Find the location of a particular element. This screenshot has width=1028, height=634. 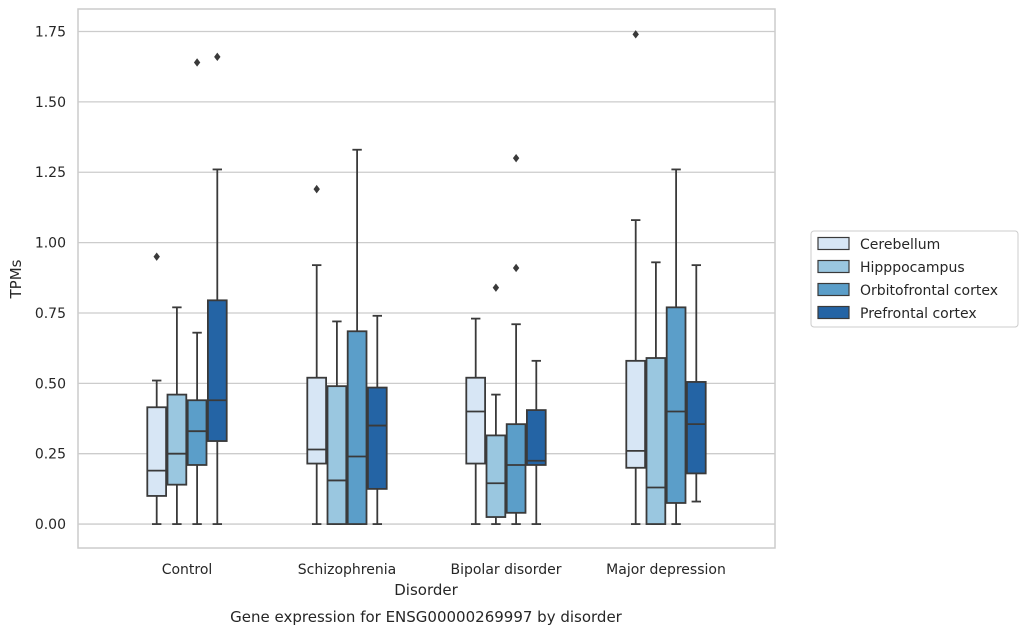

legend-frame is located at coordinates (914, 279).